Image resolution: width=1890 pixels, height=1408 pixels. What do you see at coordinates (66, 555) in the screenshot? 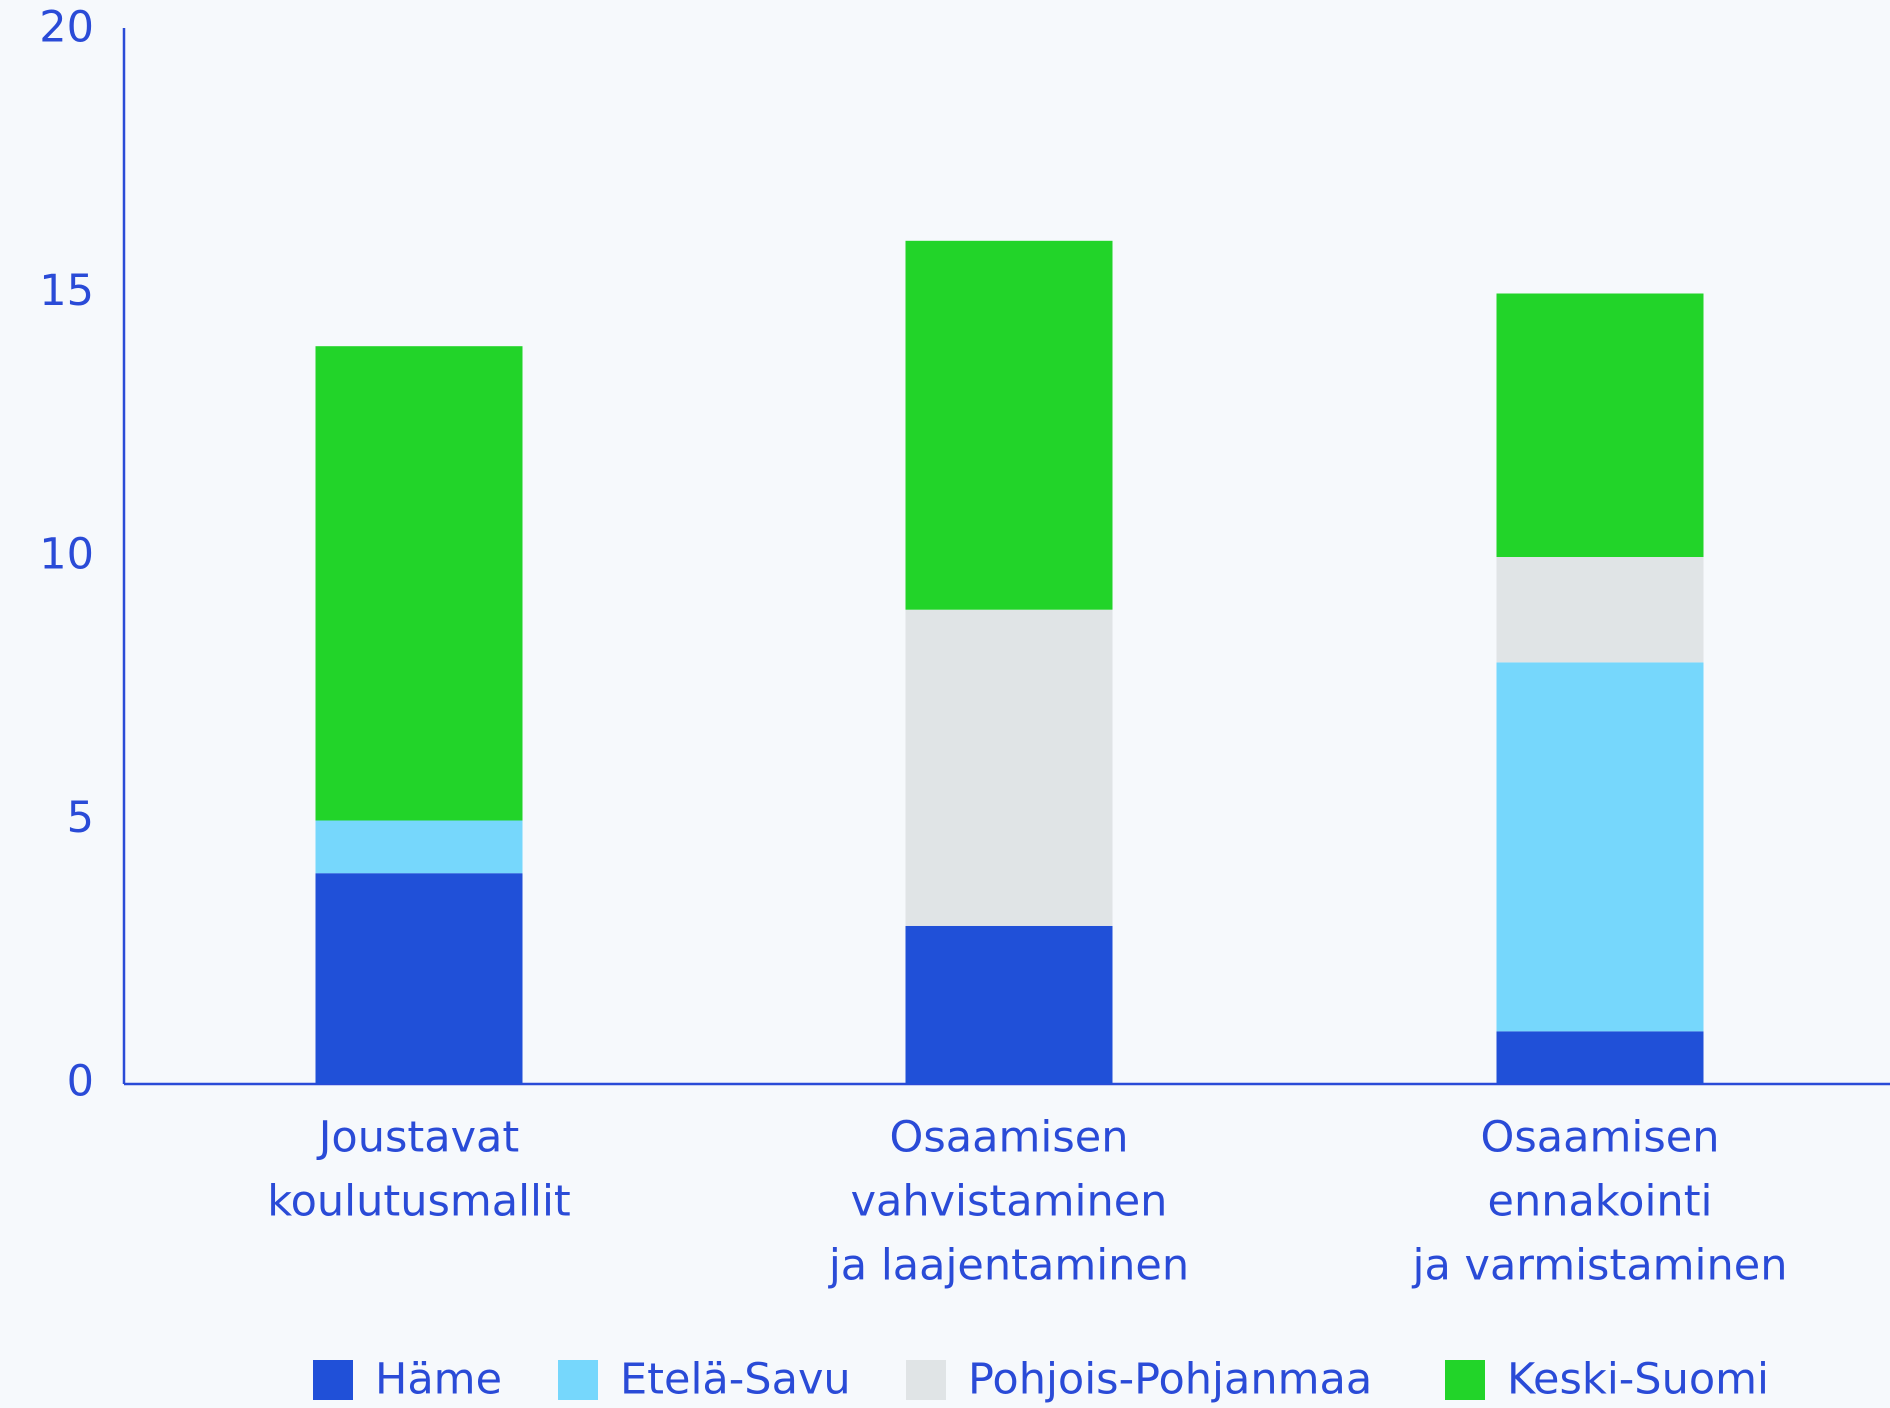
I see `y-tick-label: 10` at bounding box center [66, 555].